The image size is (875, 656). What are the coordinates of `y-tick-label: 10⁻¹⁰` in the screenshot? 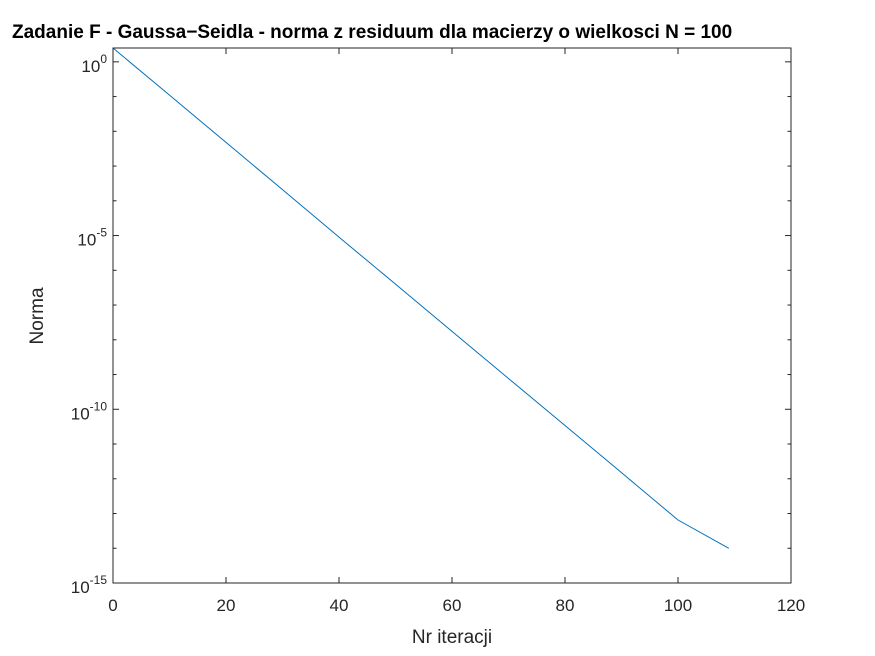 It's located at (89, 411).